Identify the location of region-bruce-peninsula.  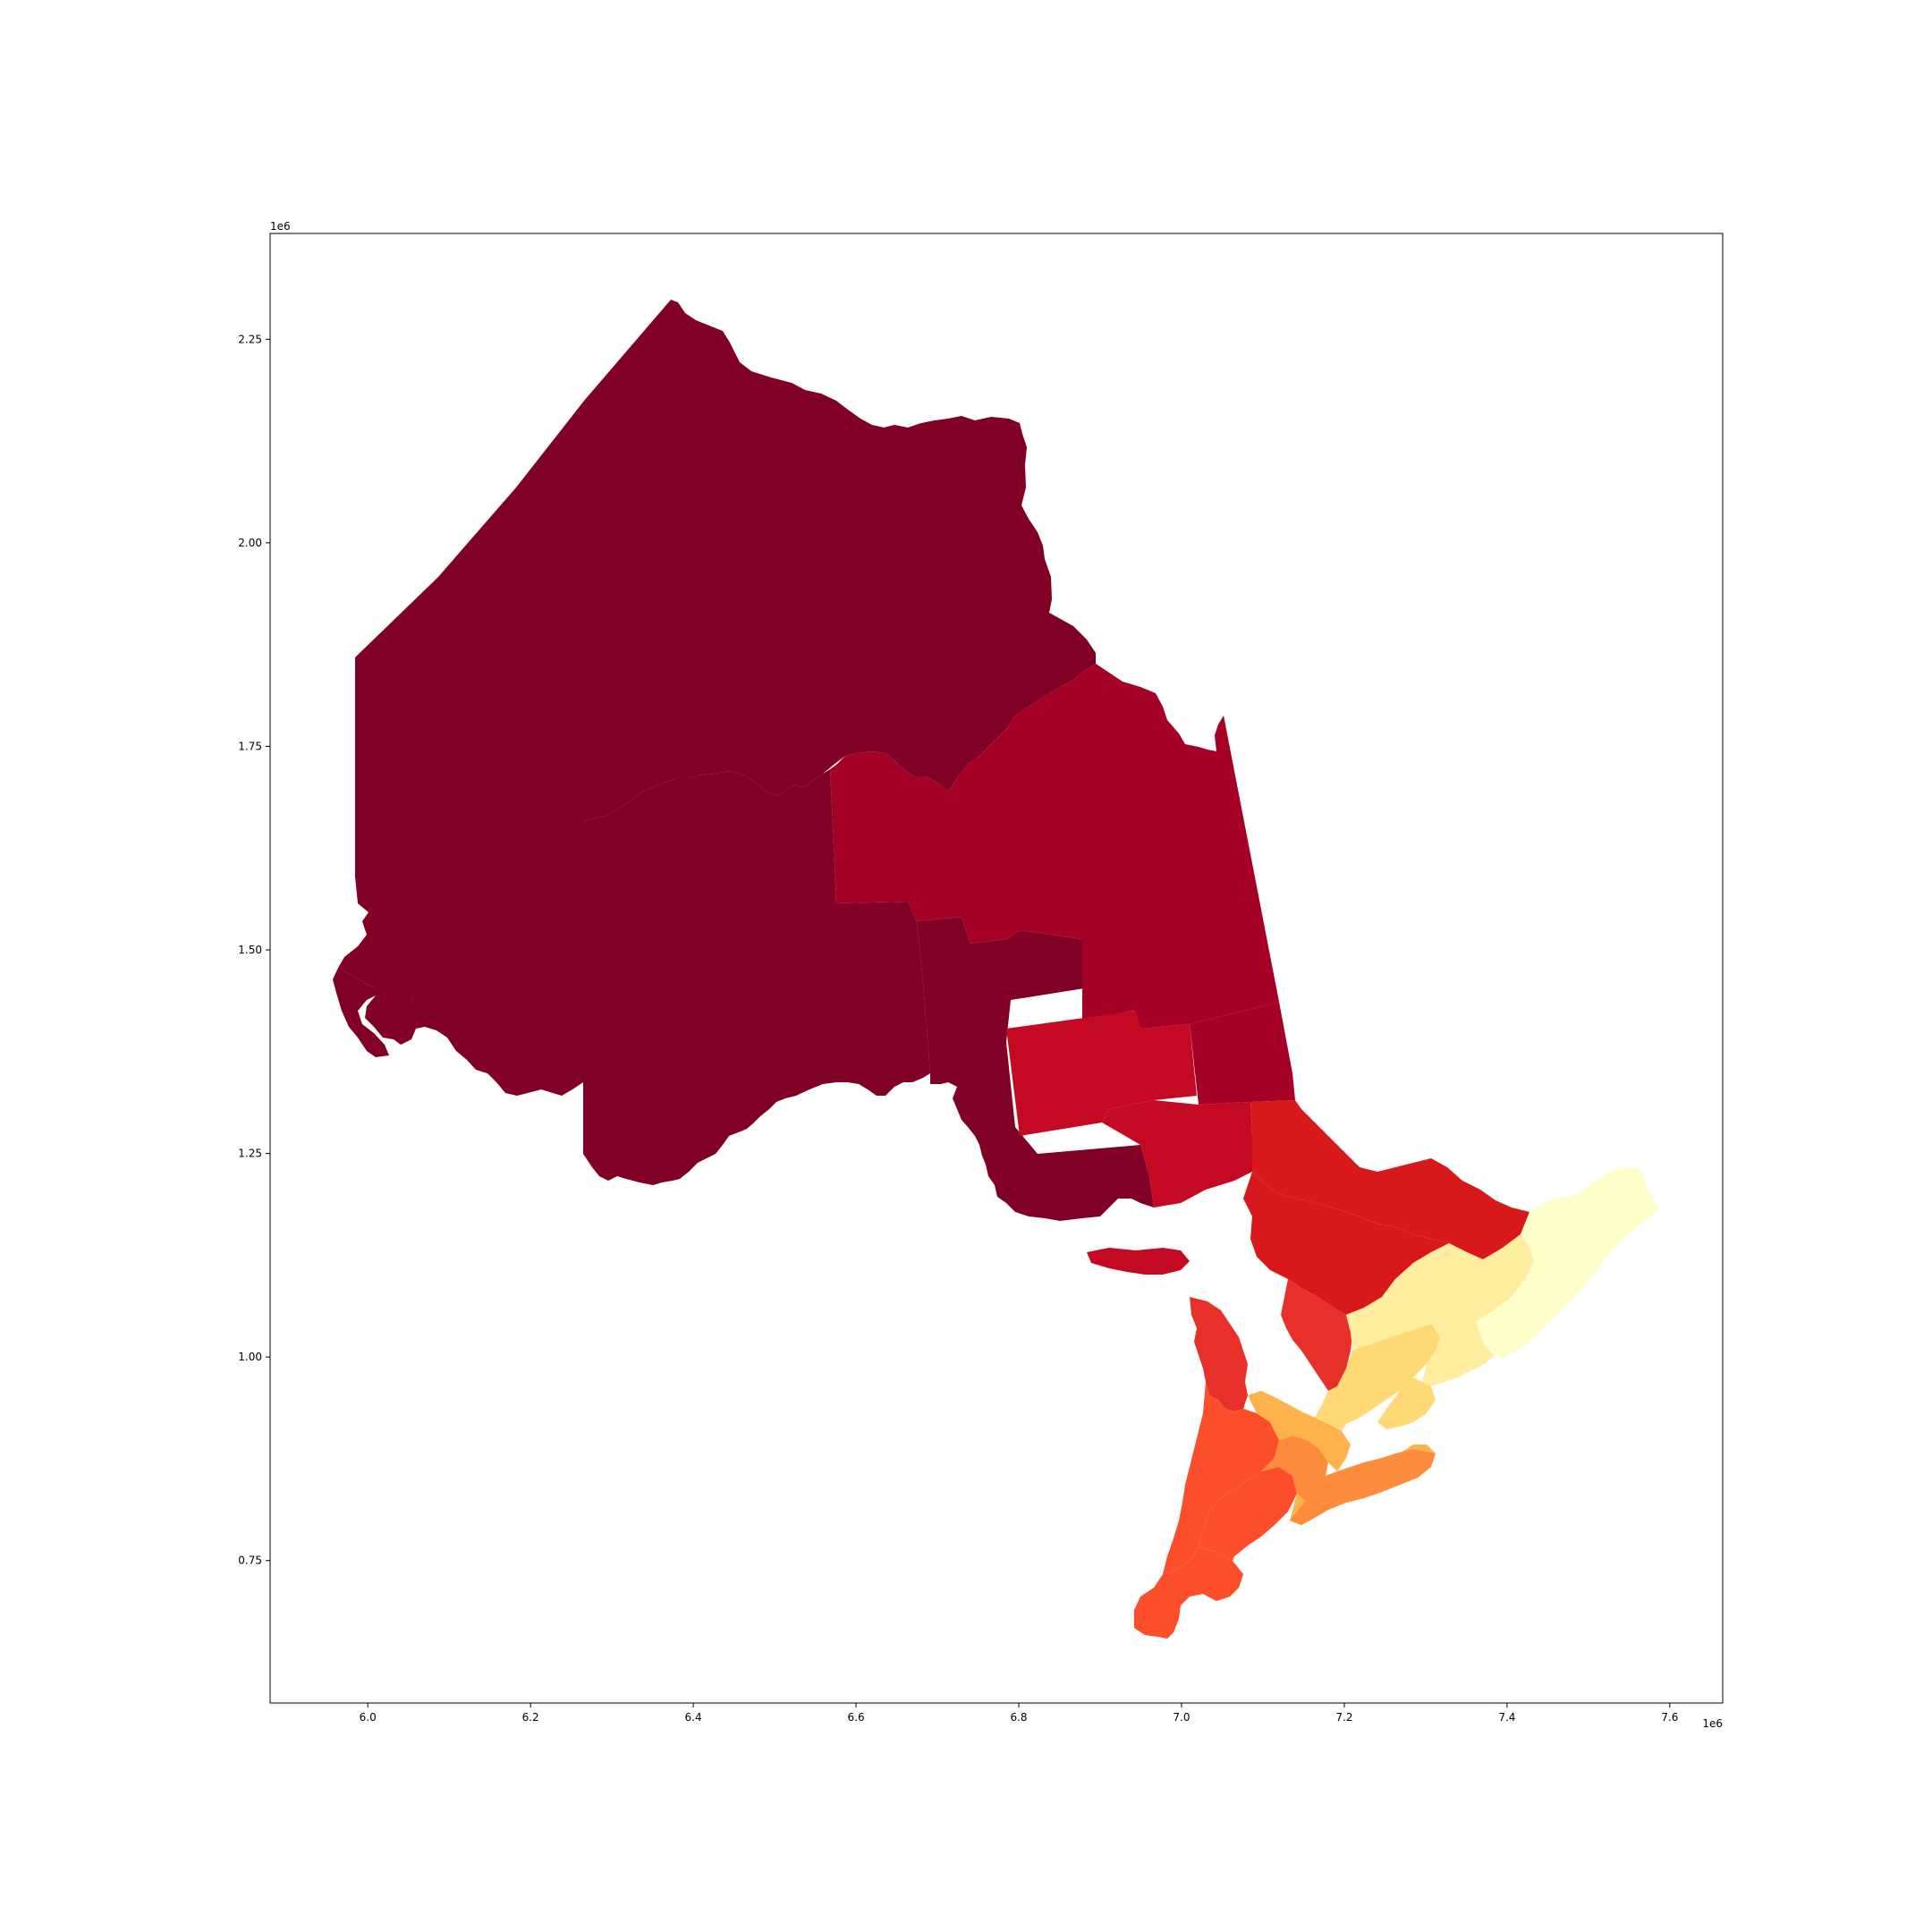
(1219, 1354).